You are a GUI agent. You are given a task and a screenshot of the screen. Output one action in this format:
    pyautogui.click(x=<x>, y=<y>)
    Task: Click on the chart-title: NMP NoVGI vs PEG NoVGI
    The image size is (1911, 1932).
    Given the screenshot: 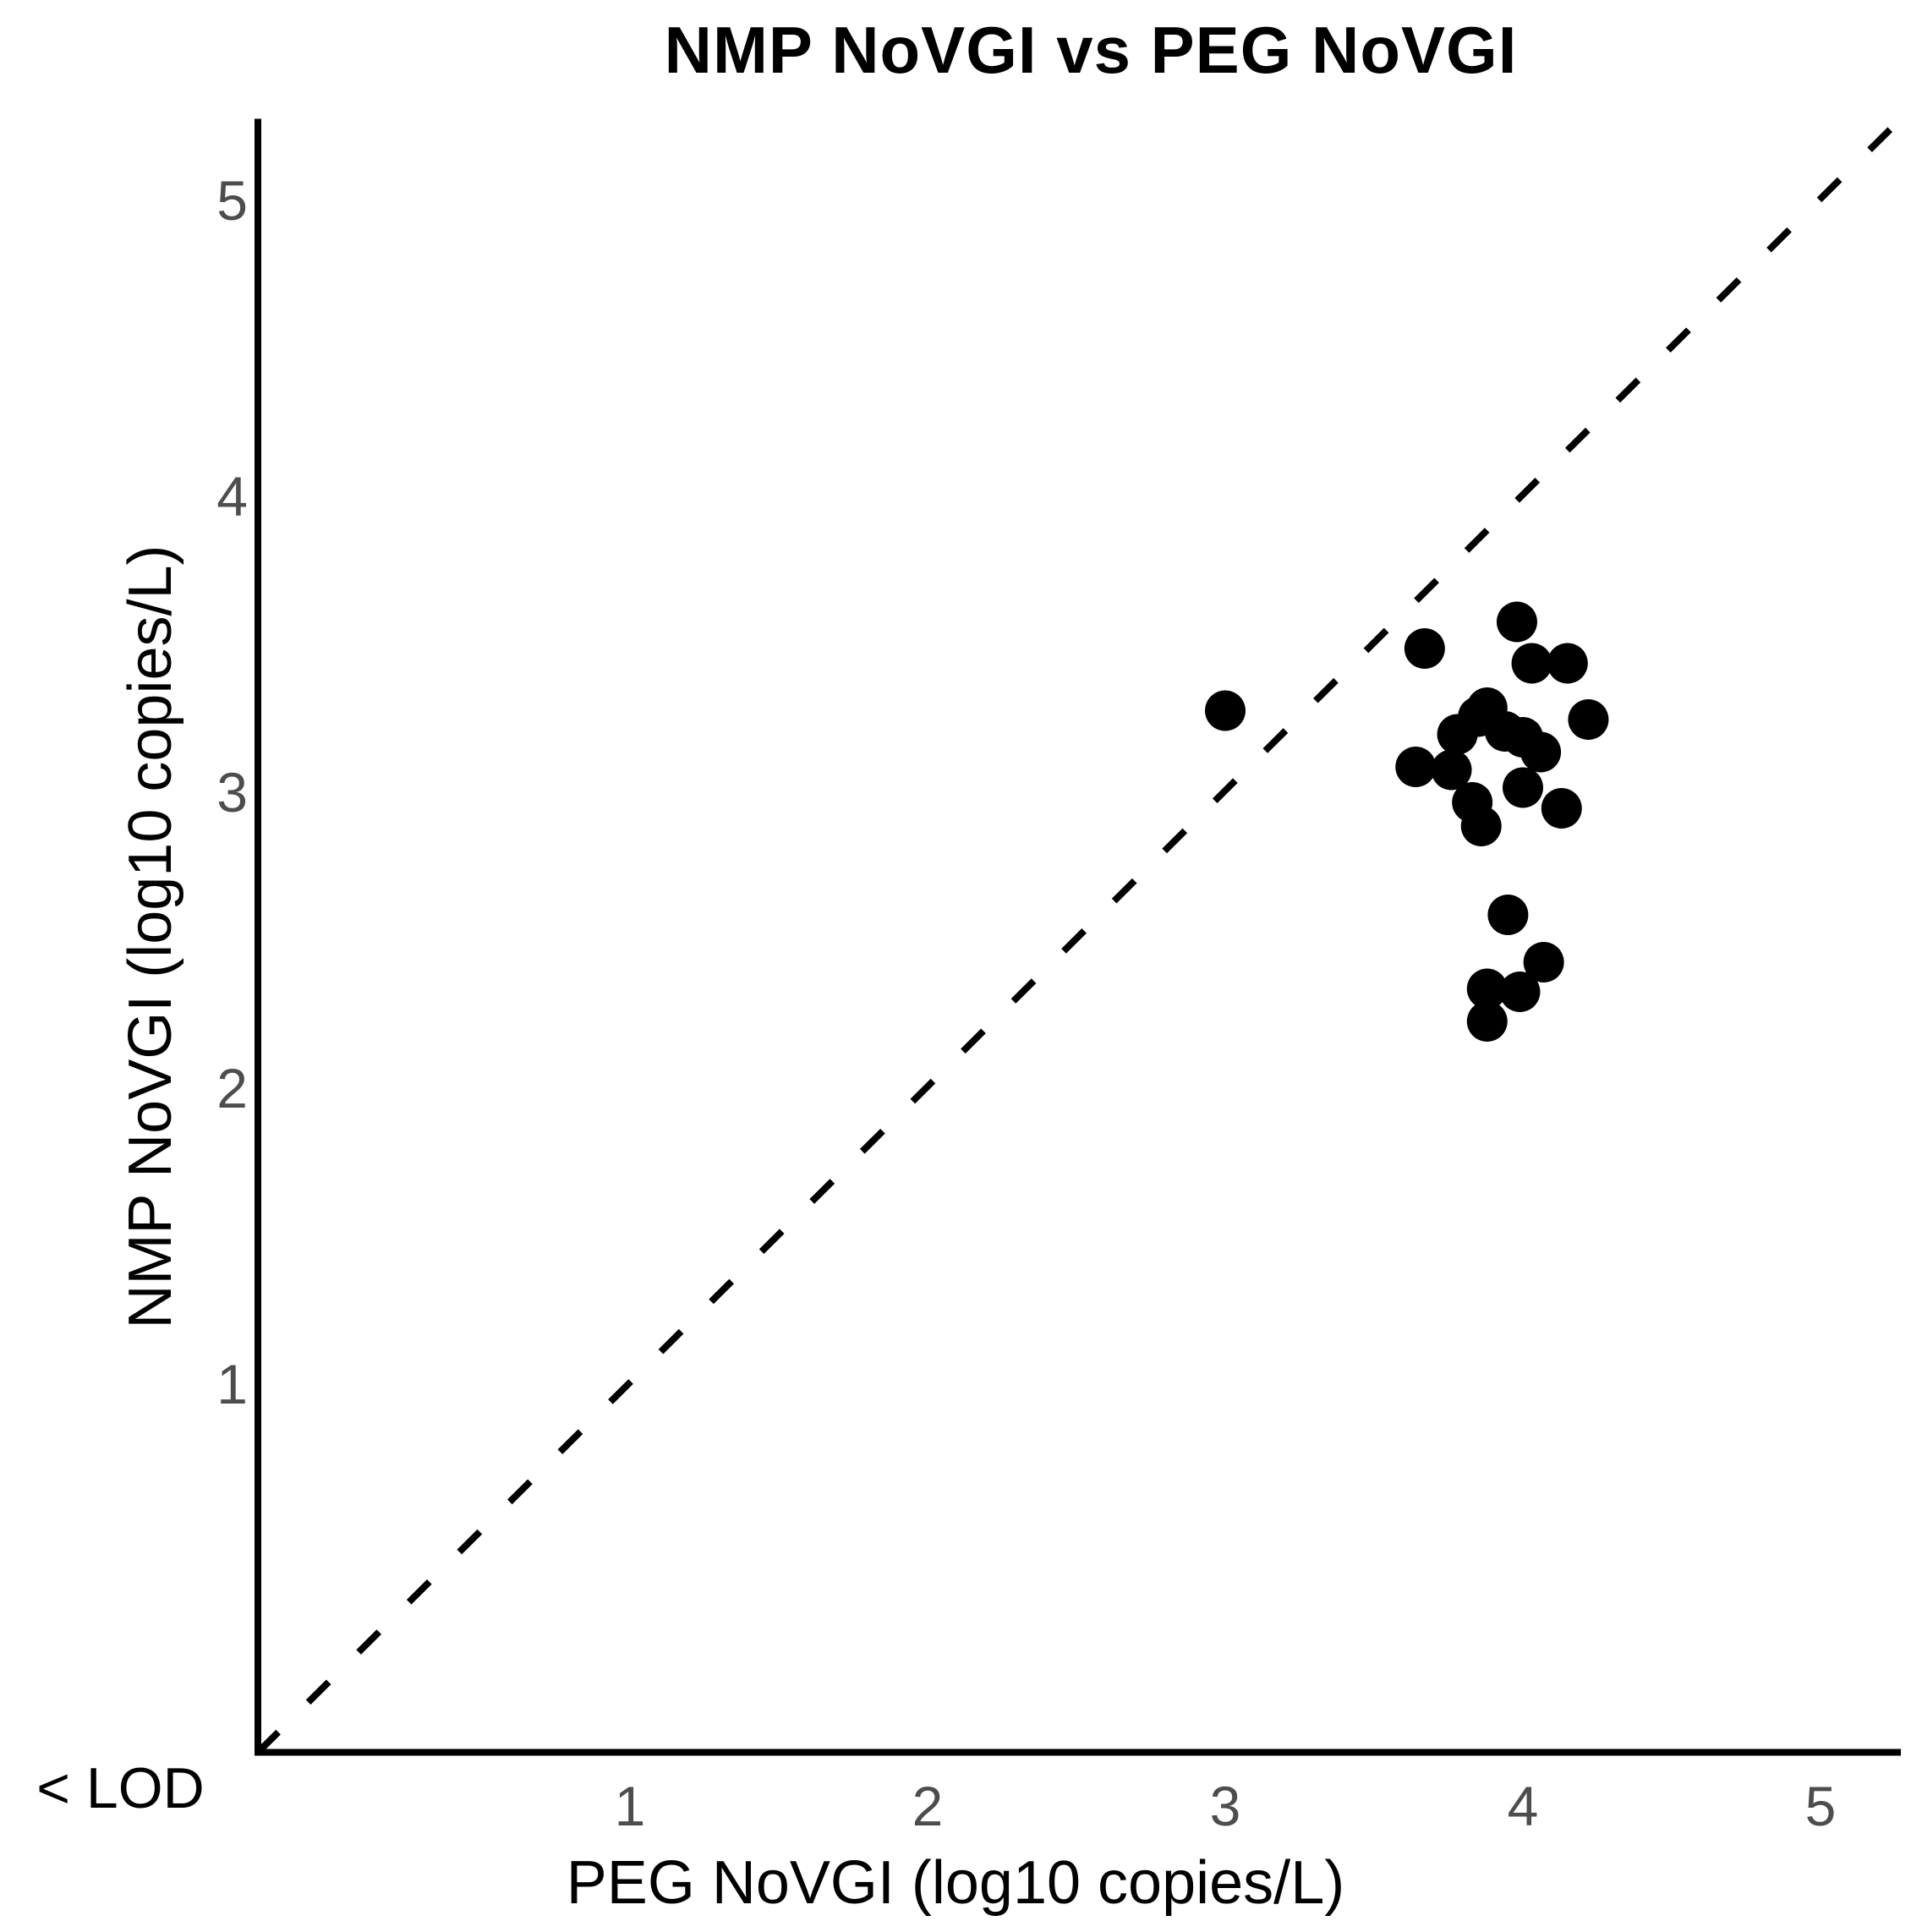 What is the action you would take?
    pyautogui.click(x=1091, y=50)
    